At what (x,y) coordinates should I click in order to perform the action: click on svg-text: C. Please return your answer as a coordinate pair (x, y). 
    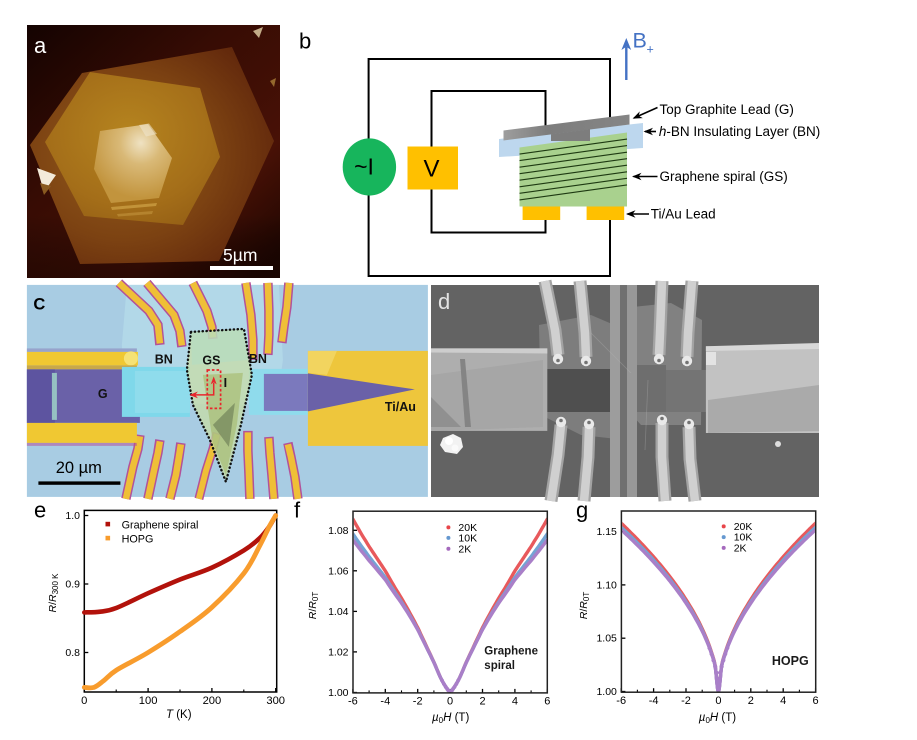
    Looking at the image, I should click on (39, 305).